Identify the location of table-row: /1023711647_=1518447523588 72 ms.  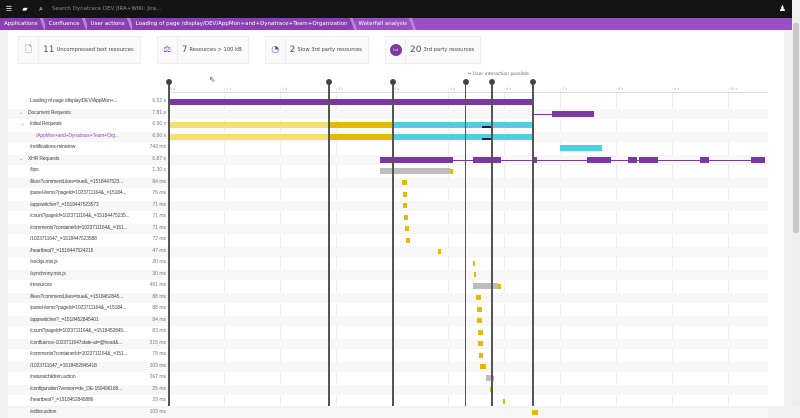
(388, 240).